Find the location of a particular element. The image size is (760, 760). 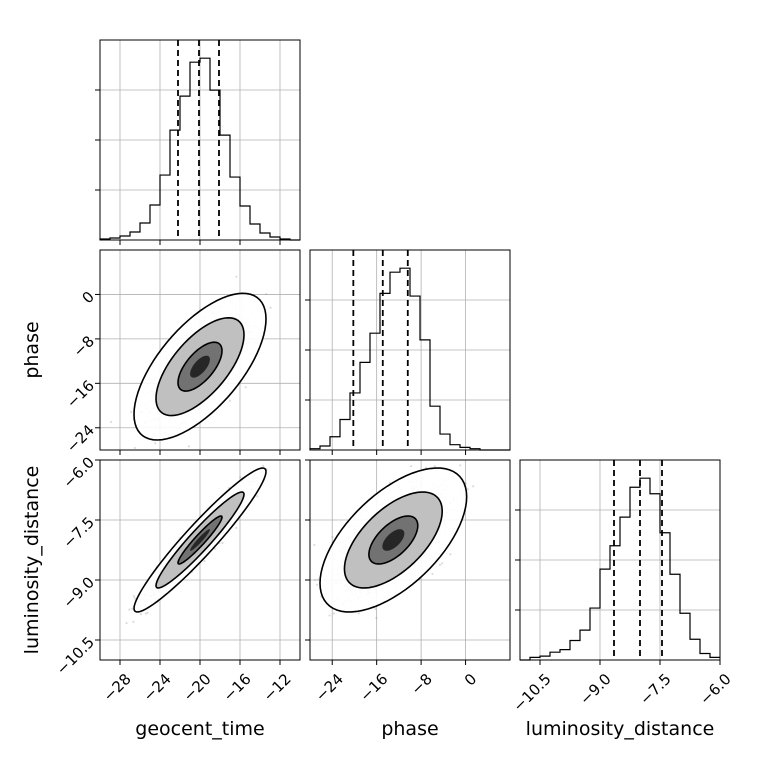

joint-panel-phase-luminosity_distance: −24 −16 −8 0 is located at coordinates (407, 582).